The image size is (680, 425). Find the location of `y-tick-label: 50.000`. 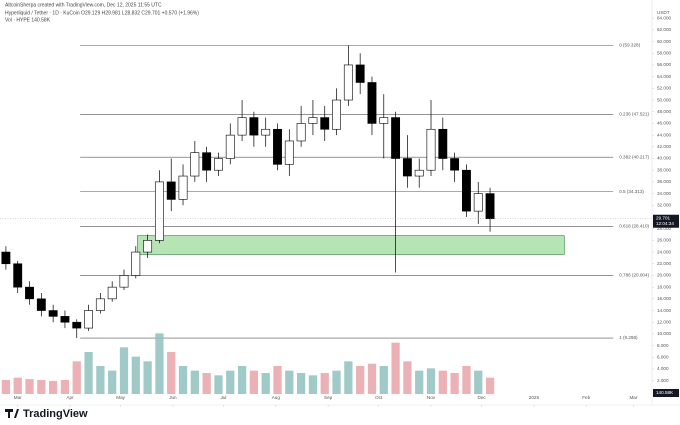

y-tick-label: 50.000 is located at coordinates (664, 99).